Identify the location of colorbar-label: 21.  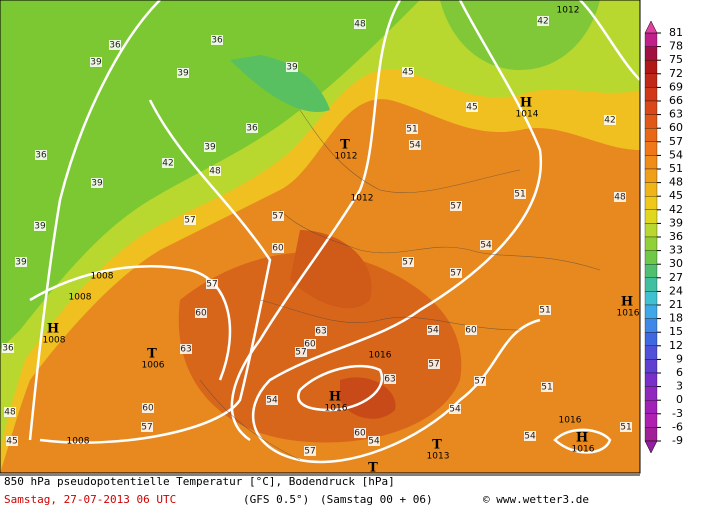
(676, 304).